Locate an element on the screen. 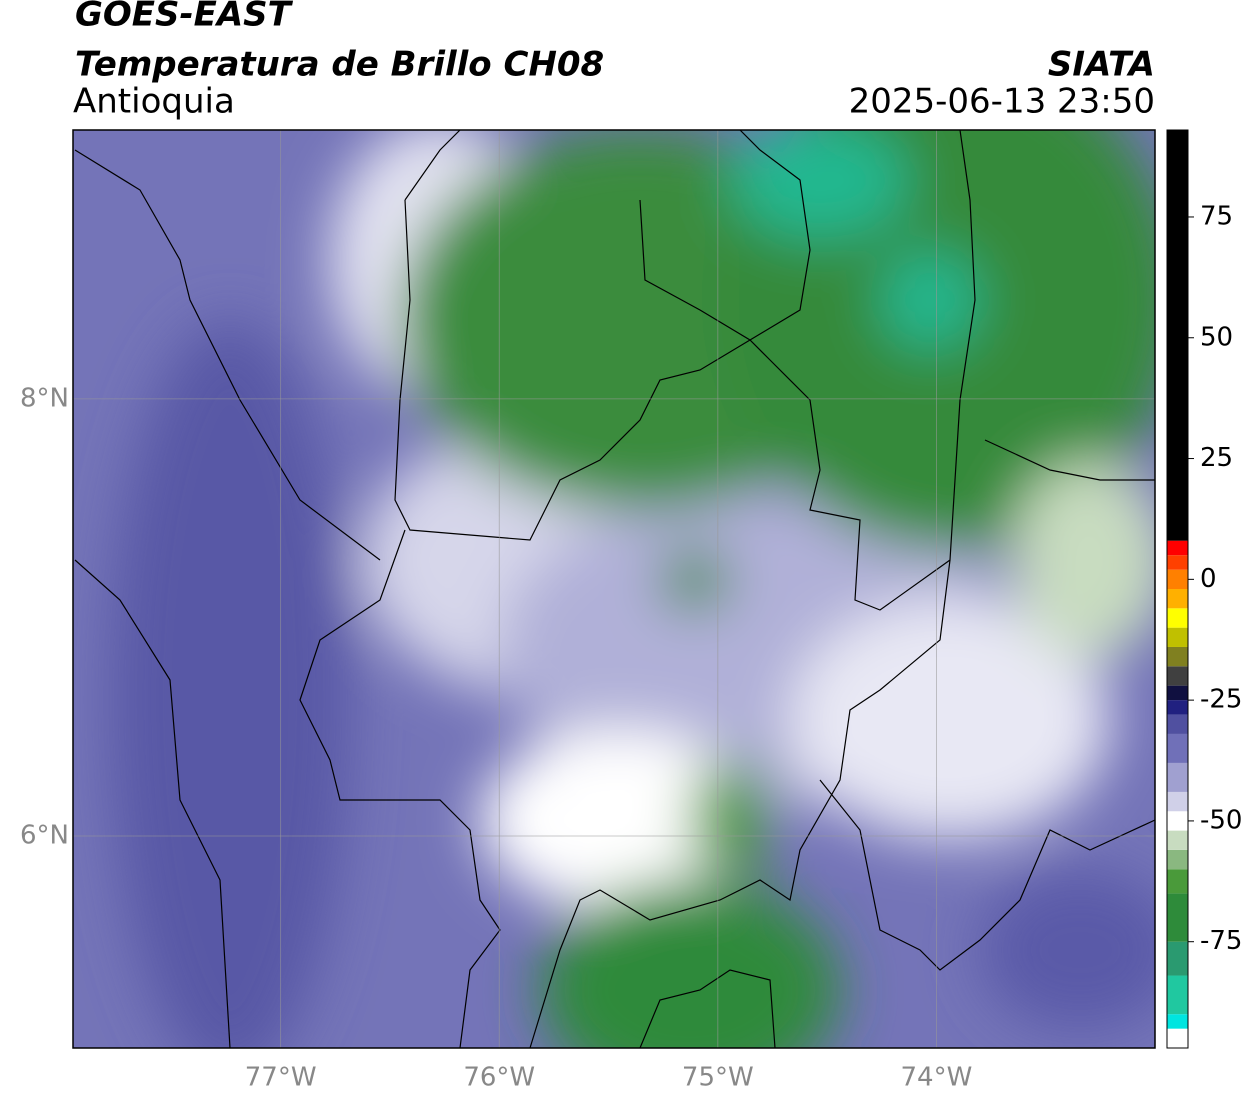 The image size is (1252, 1099). y-tick-label: 8°N is located at coordinates (44, 398).